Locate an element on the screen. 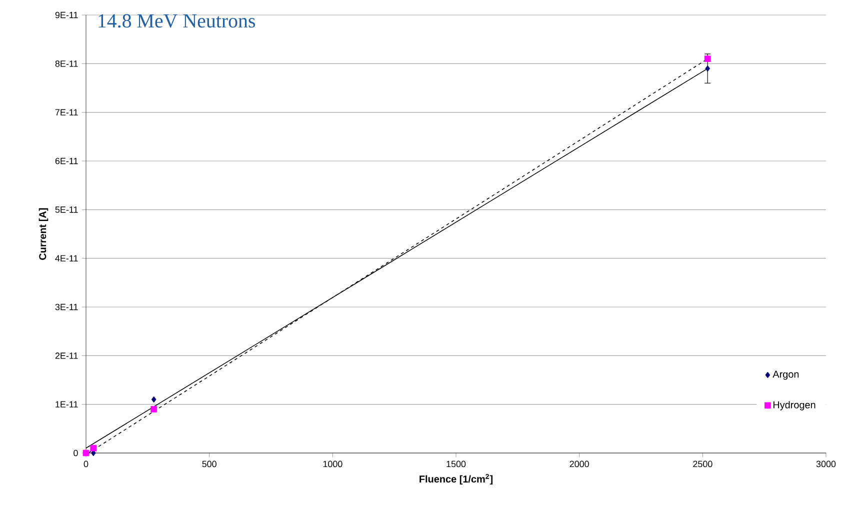  x-tick-label: 1000 is located at coordinates (332, 464).